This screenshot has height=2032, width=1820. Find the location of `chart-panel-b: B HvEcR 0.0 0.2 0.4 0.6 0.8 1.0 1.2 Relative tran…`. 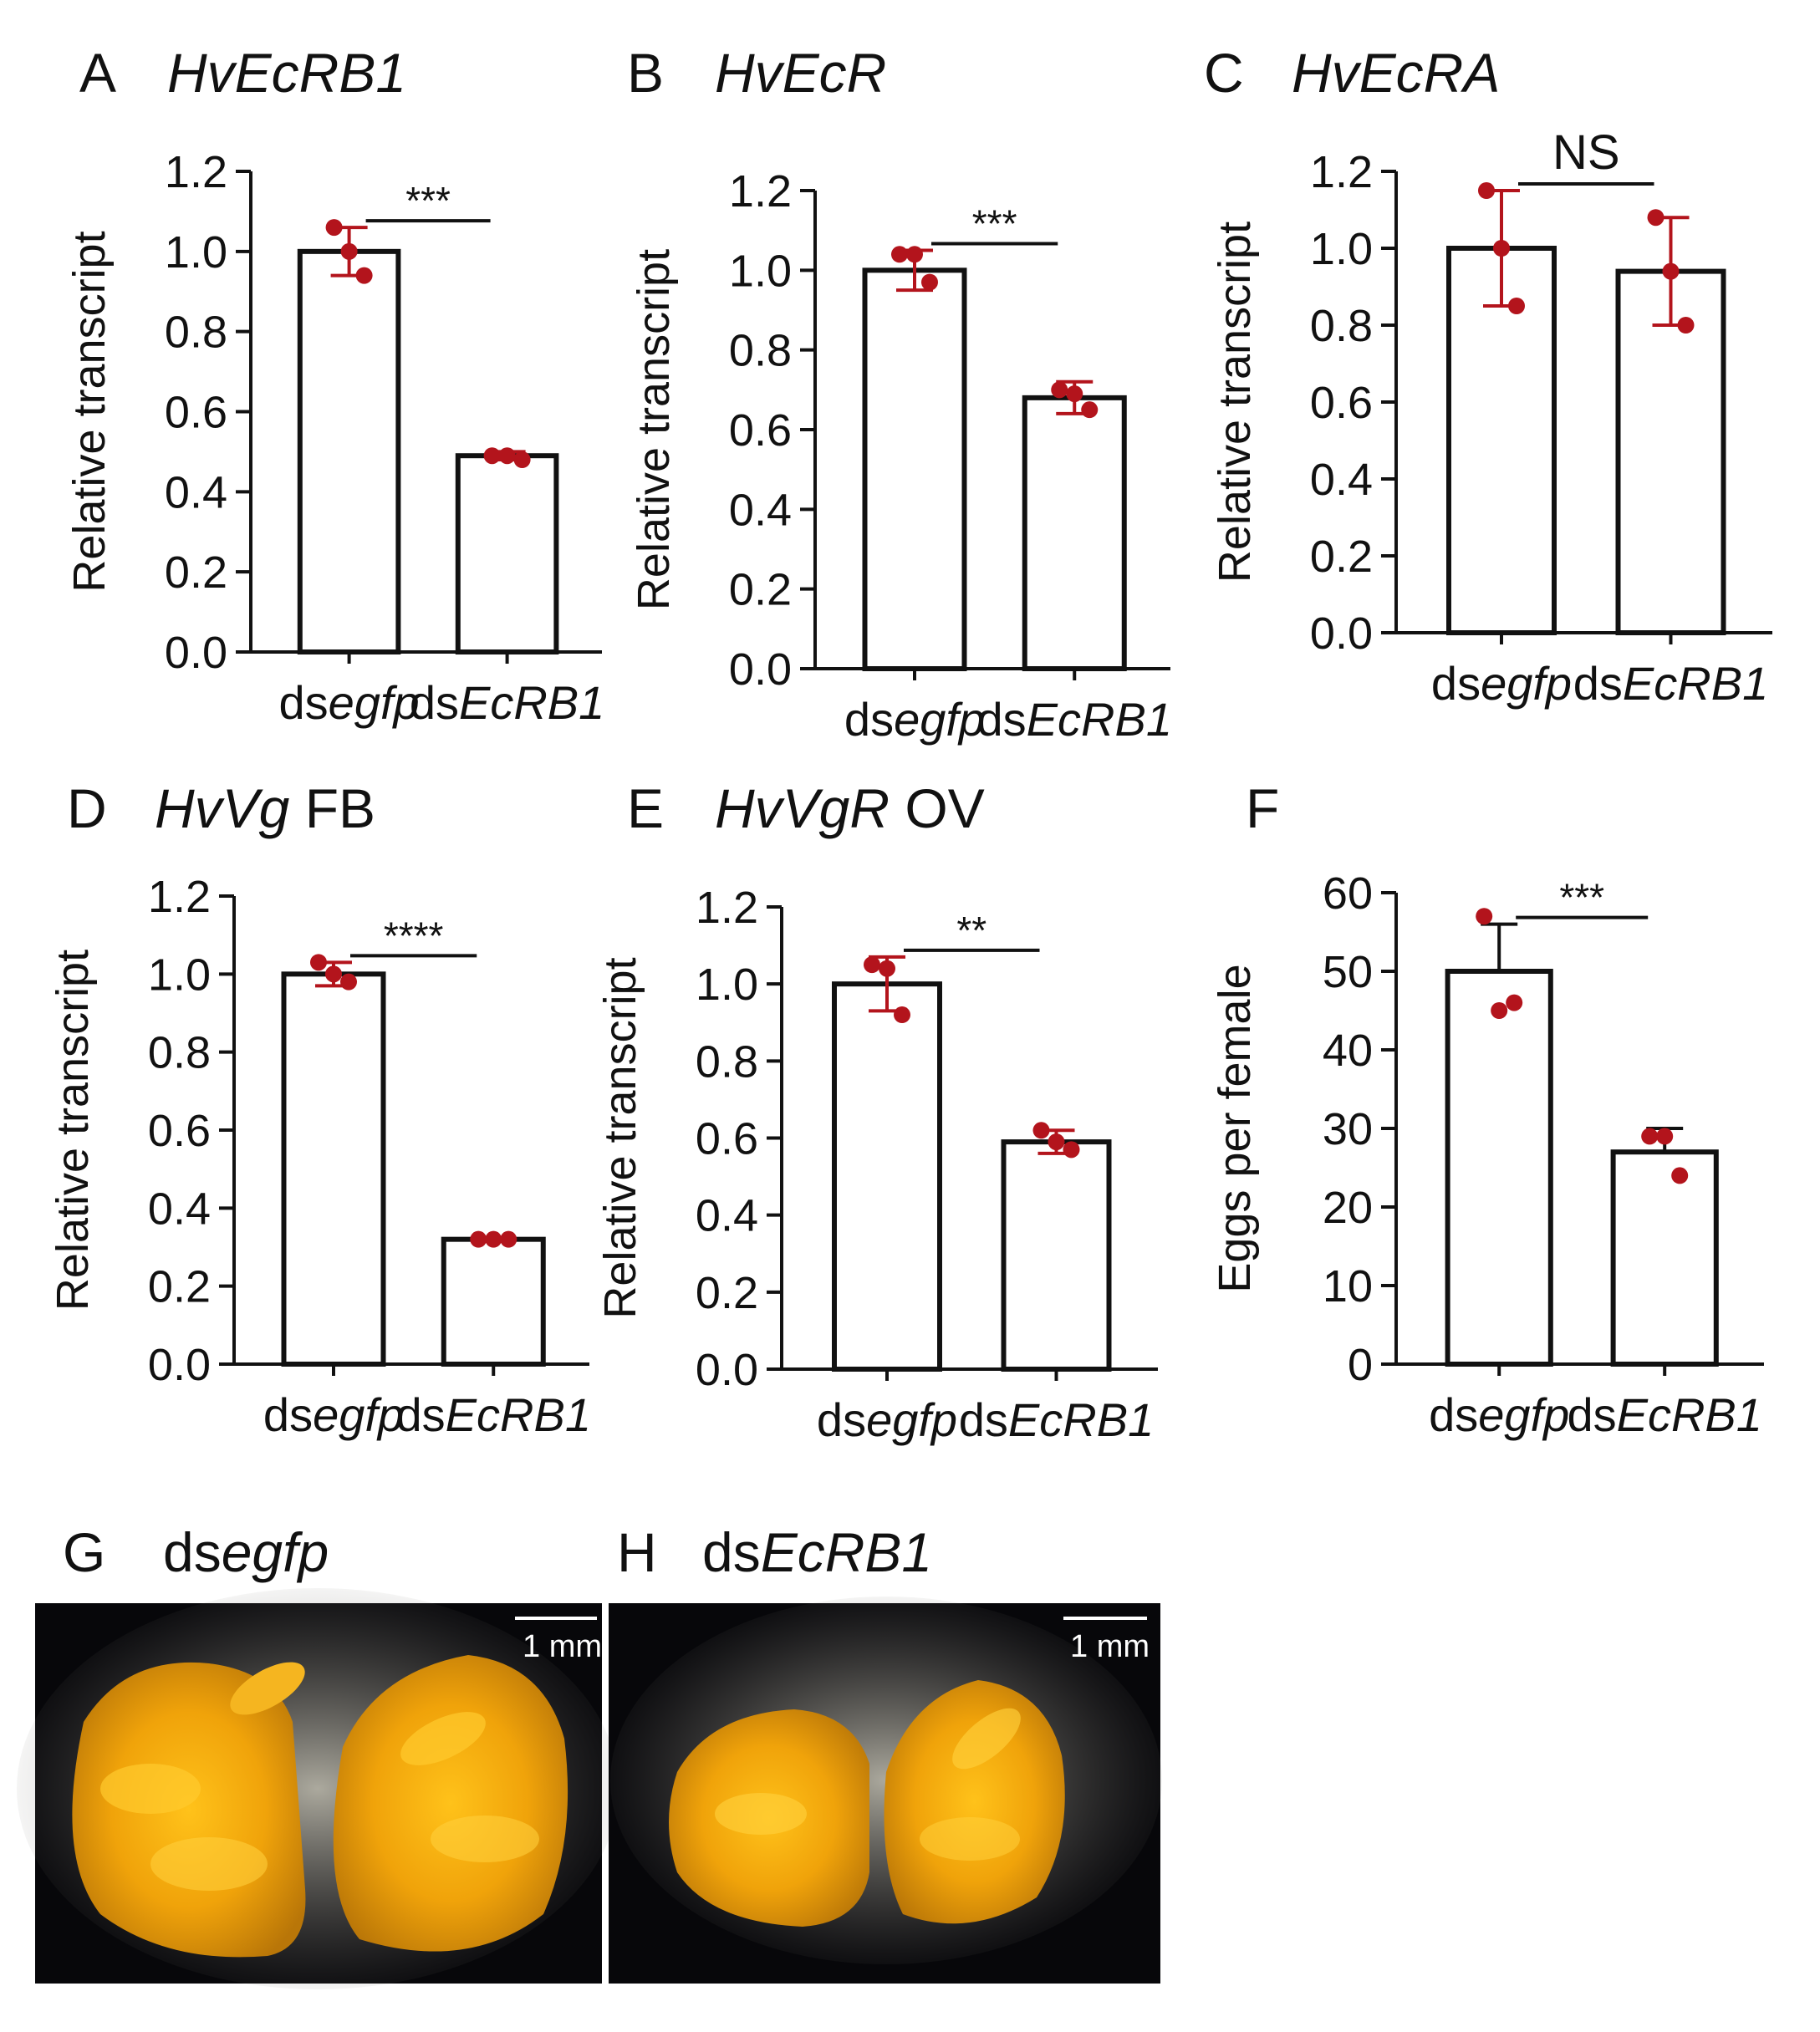

chart-panel-b: B HvEcR 0.0 0.2 0.4 0.6 0.8 1.0 1.2 Relative tran… is located at coordinates (899, 394).